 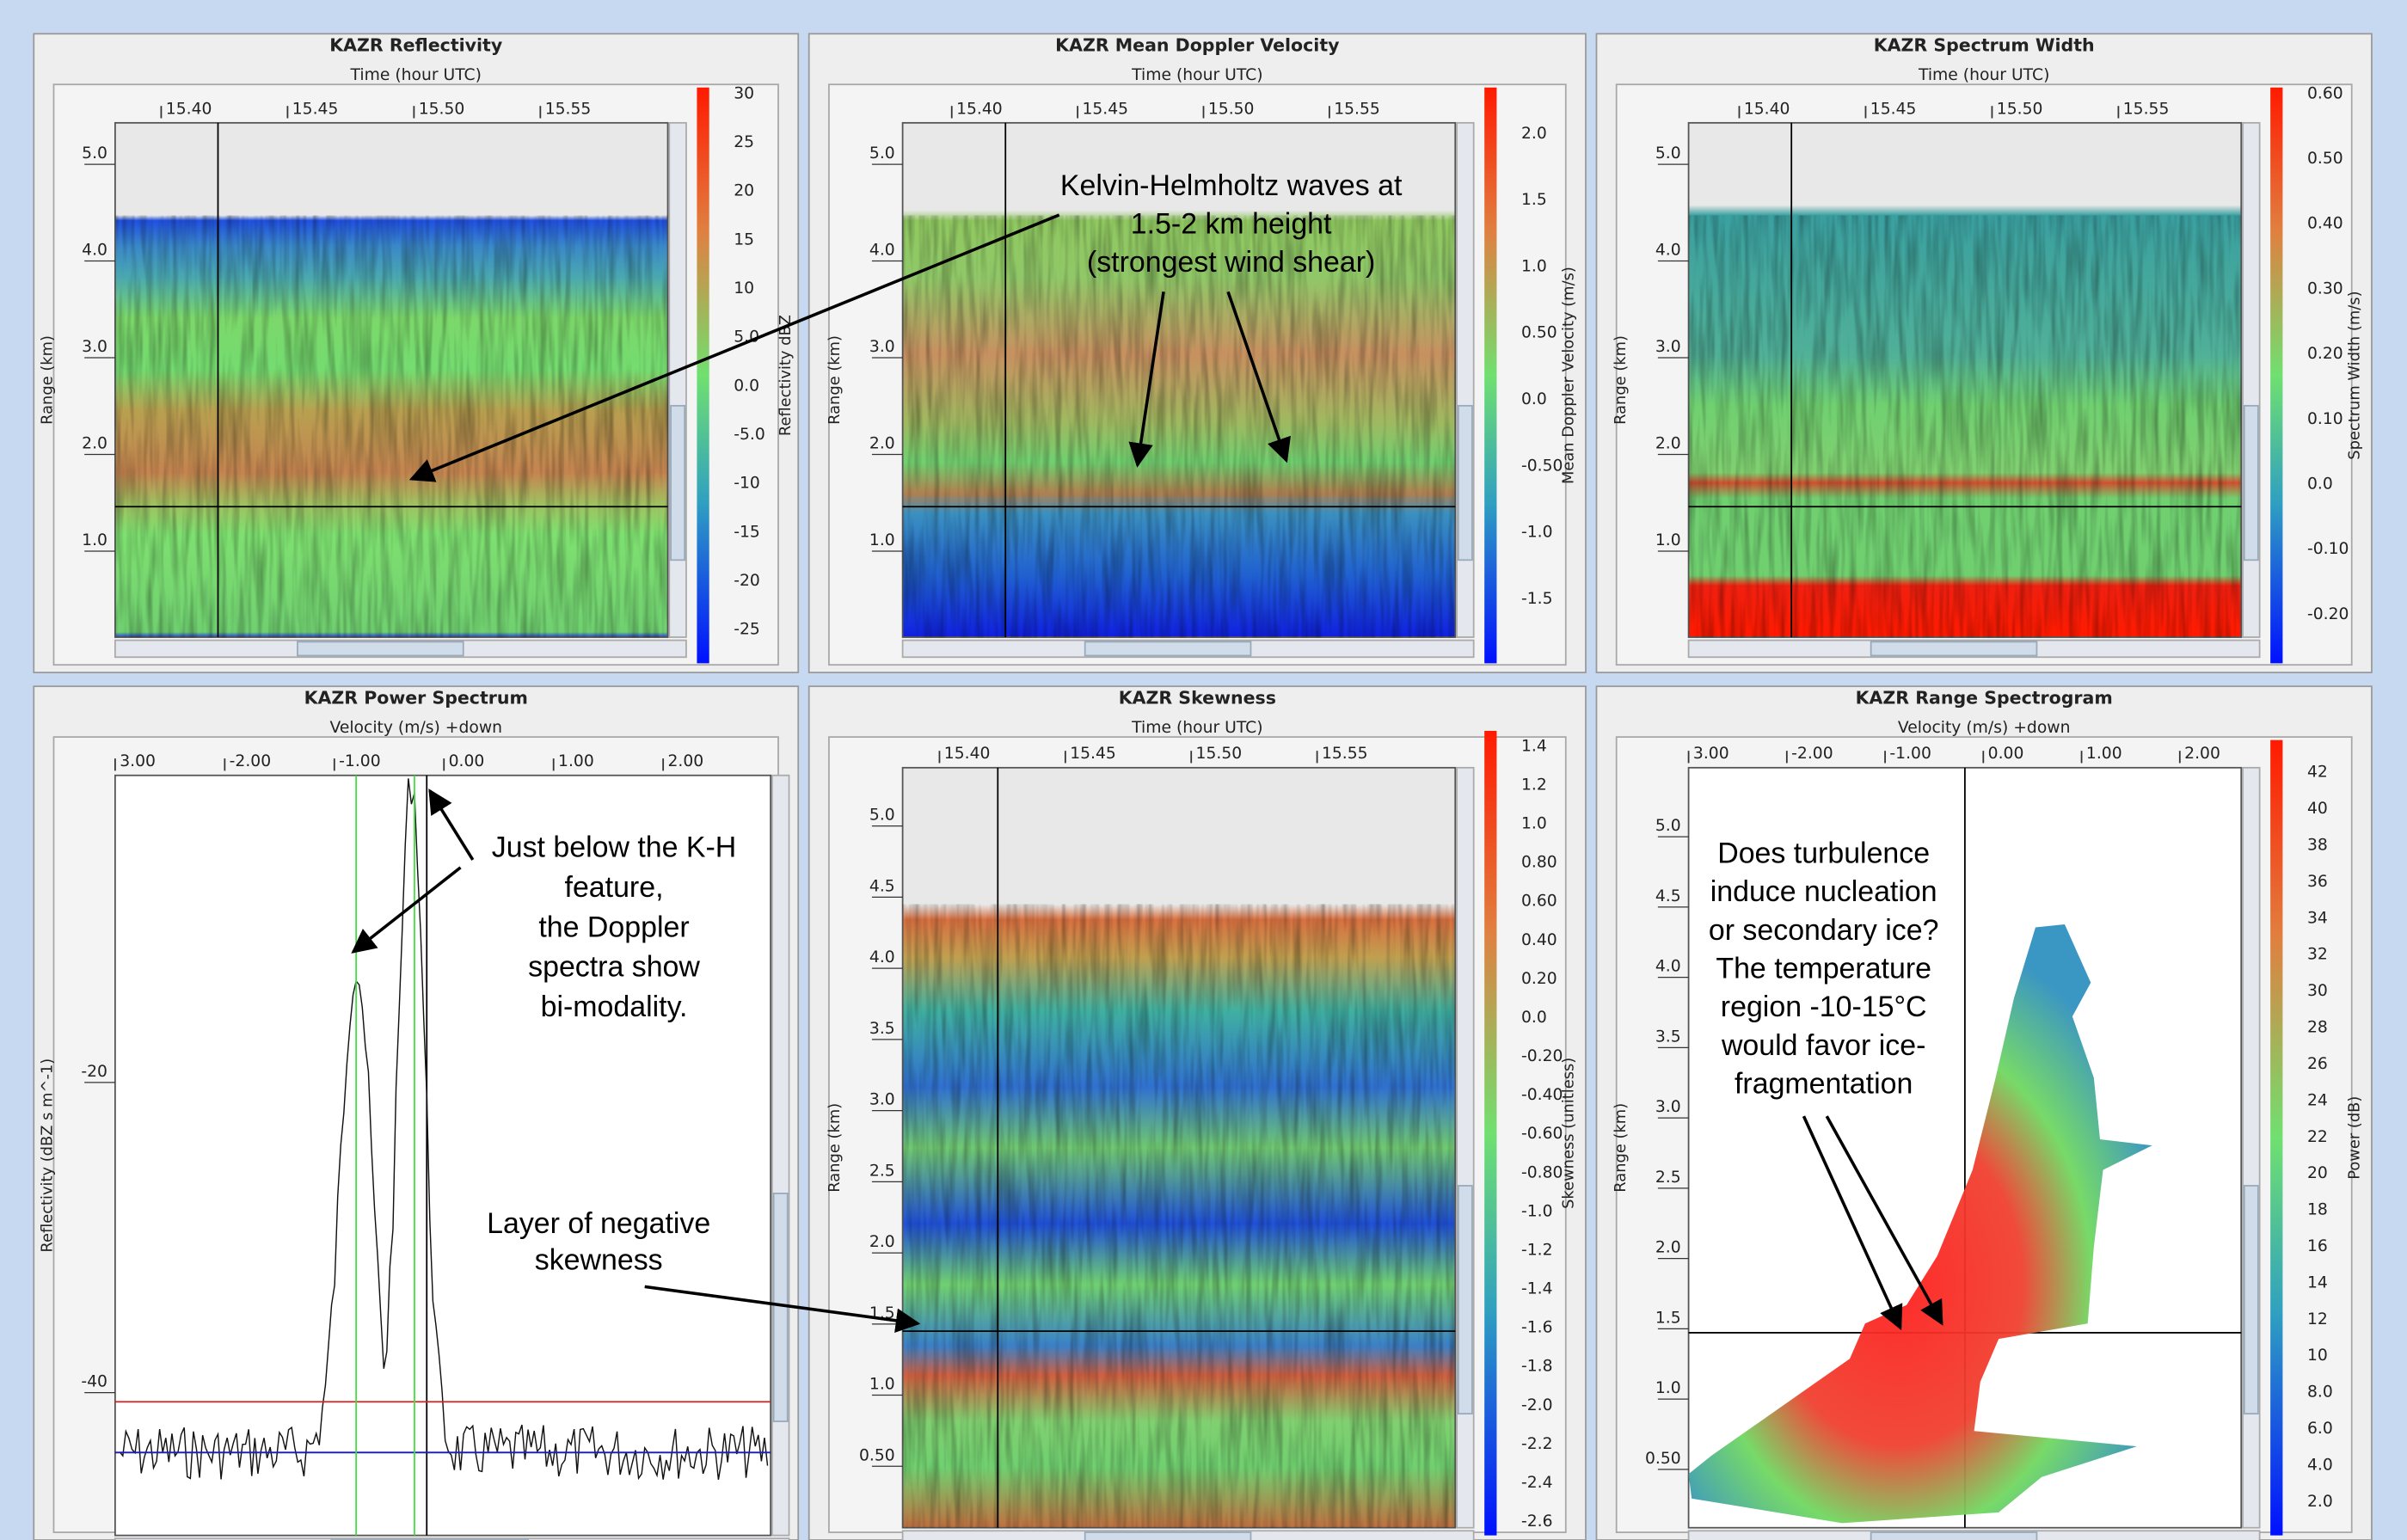 I want to click on colorbar-tick-label: 12, so click(x=2317, y=1319).